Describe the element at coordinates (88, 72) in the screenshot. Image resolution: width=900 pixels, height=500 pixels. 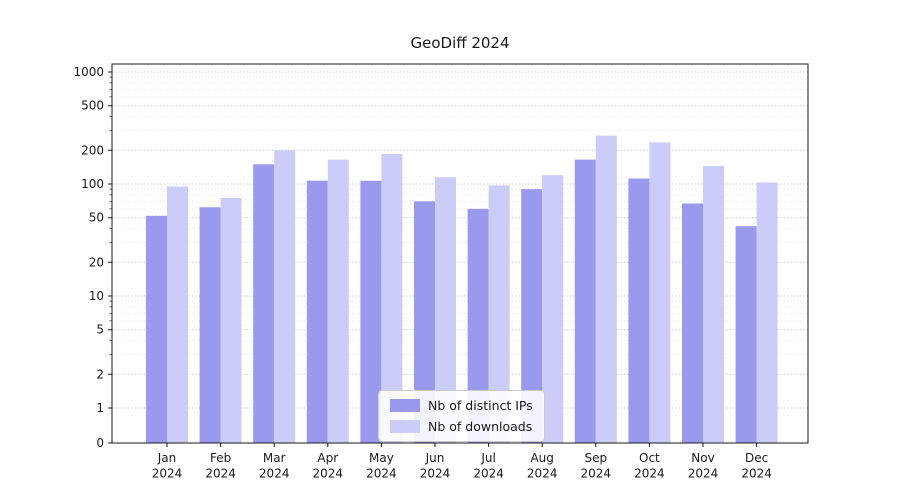
I see `y-tick-label: 1000` at that location.